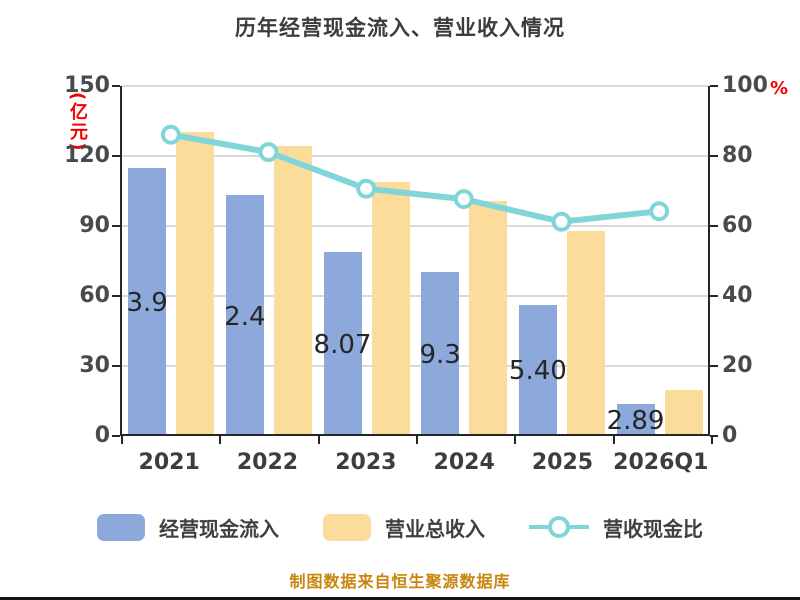  I want to click on ratio-marker-2021, so click(170, 134).